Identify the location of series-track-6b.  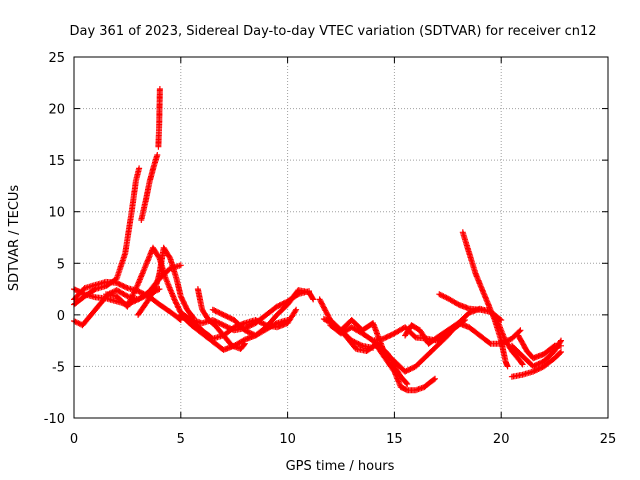
(159, 118).